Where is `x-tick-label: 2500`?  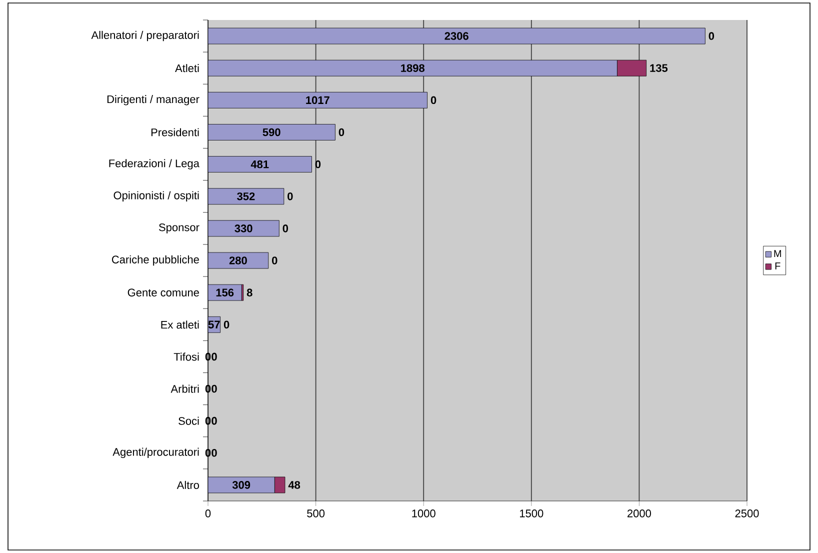 x-tick-label: 2500 is located at coordinates (747, 514).